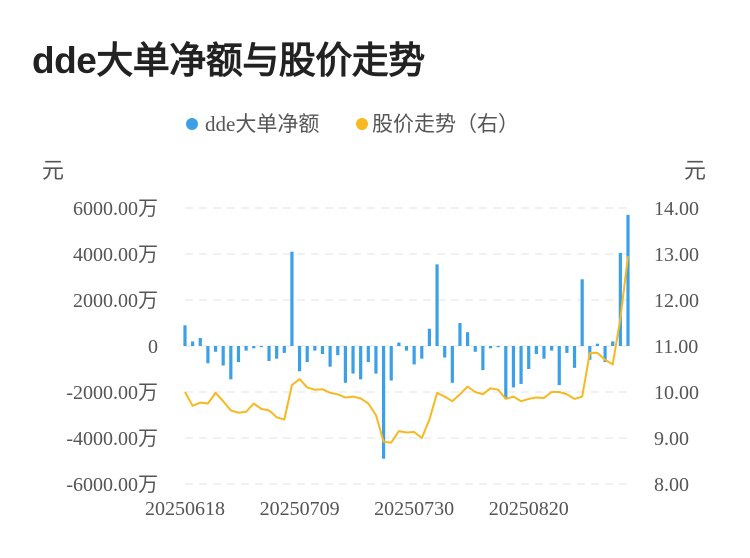 The width and height of the screenshot is (750, 558). Describe the element at coordinates (115, 209) in the screenshot. I see `left-tick-label: 6000.00万` at that location.